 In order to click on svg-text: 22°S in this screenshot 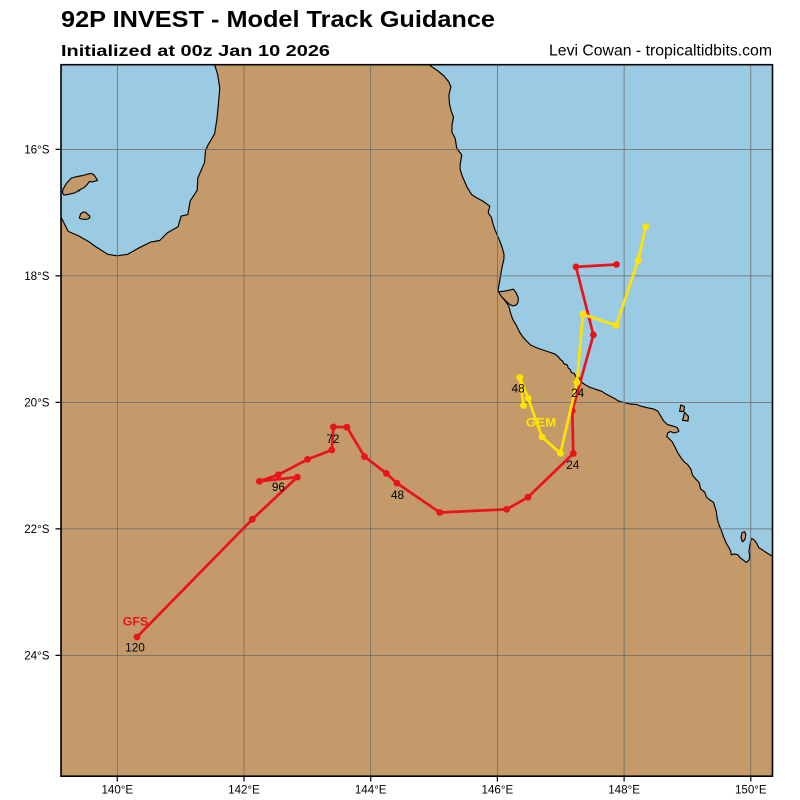, I will do `click(37, 529)`.